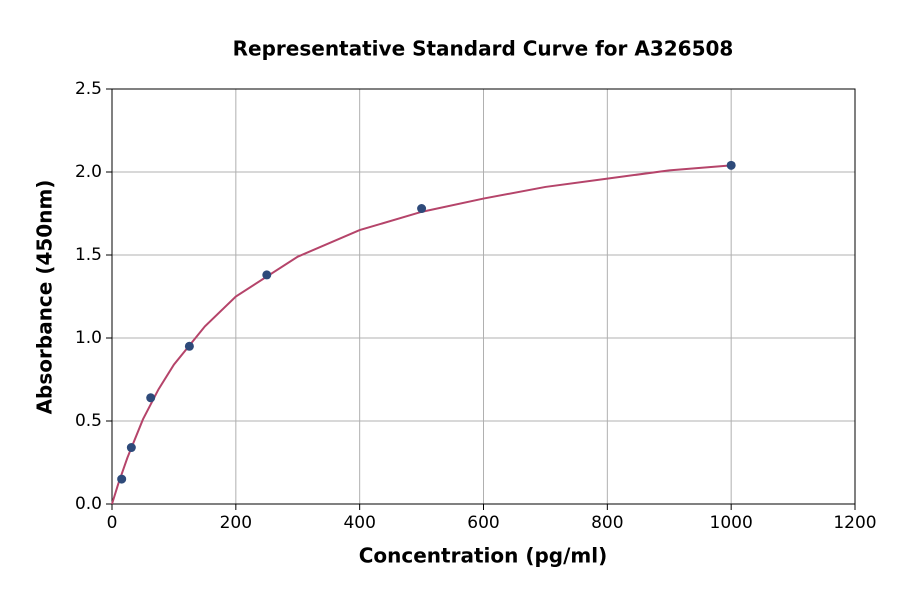 This screenshot has width=900, height=594. I want to click on y-axis-label: Absorbance (450nm), so click(45, 297).